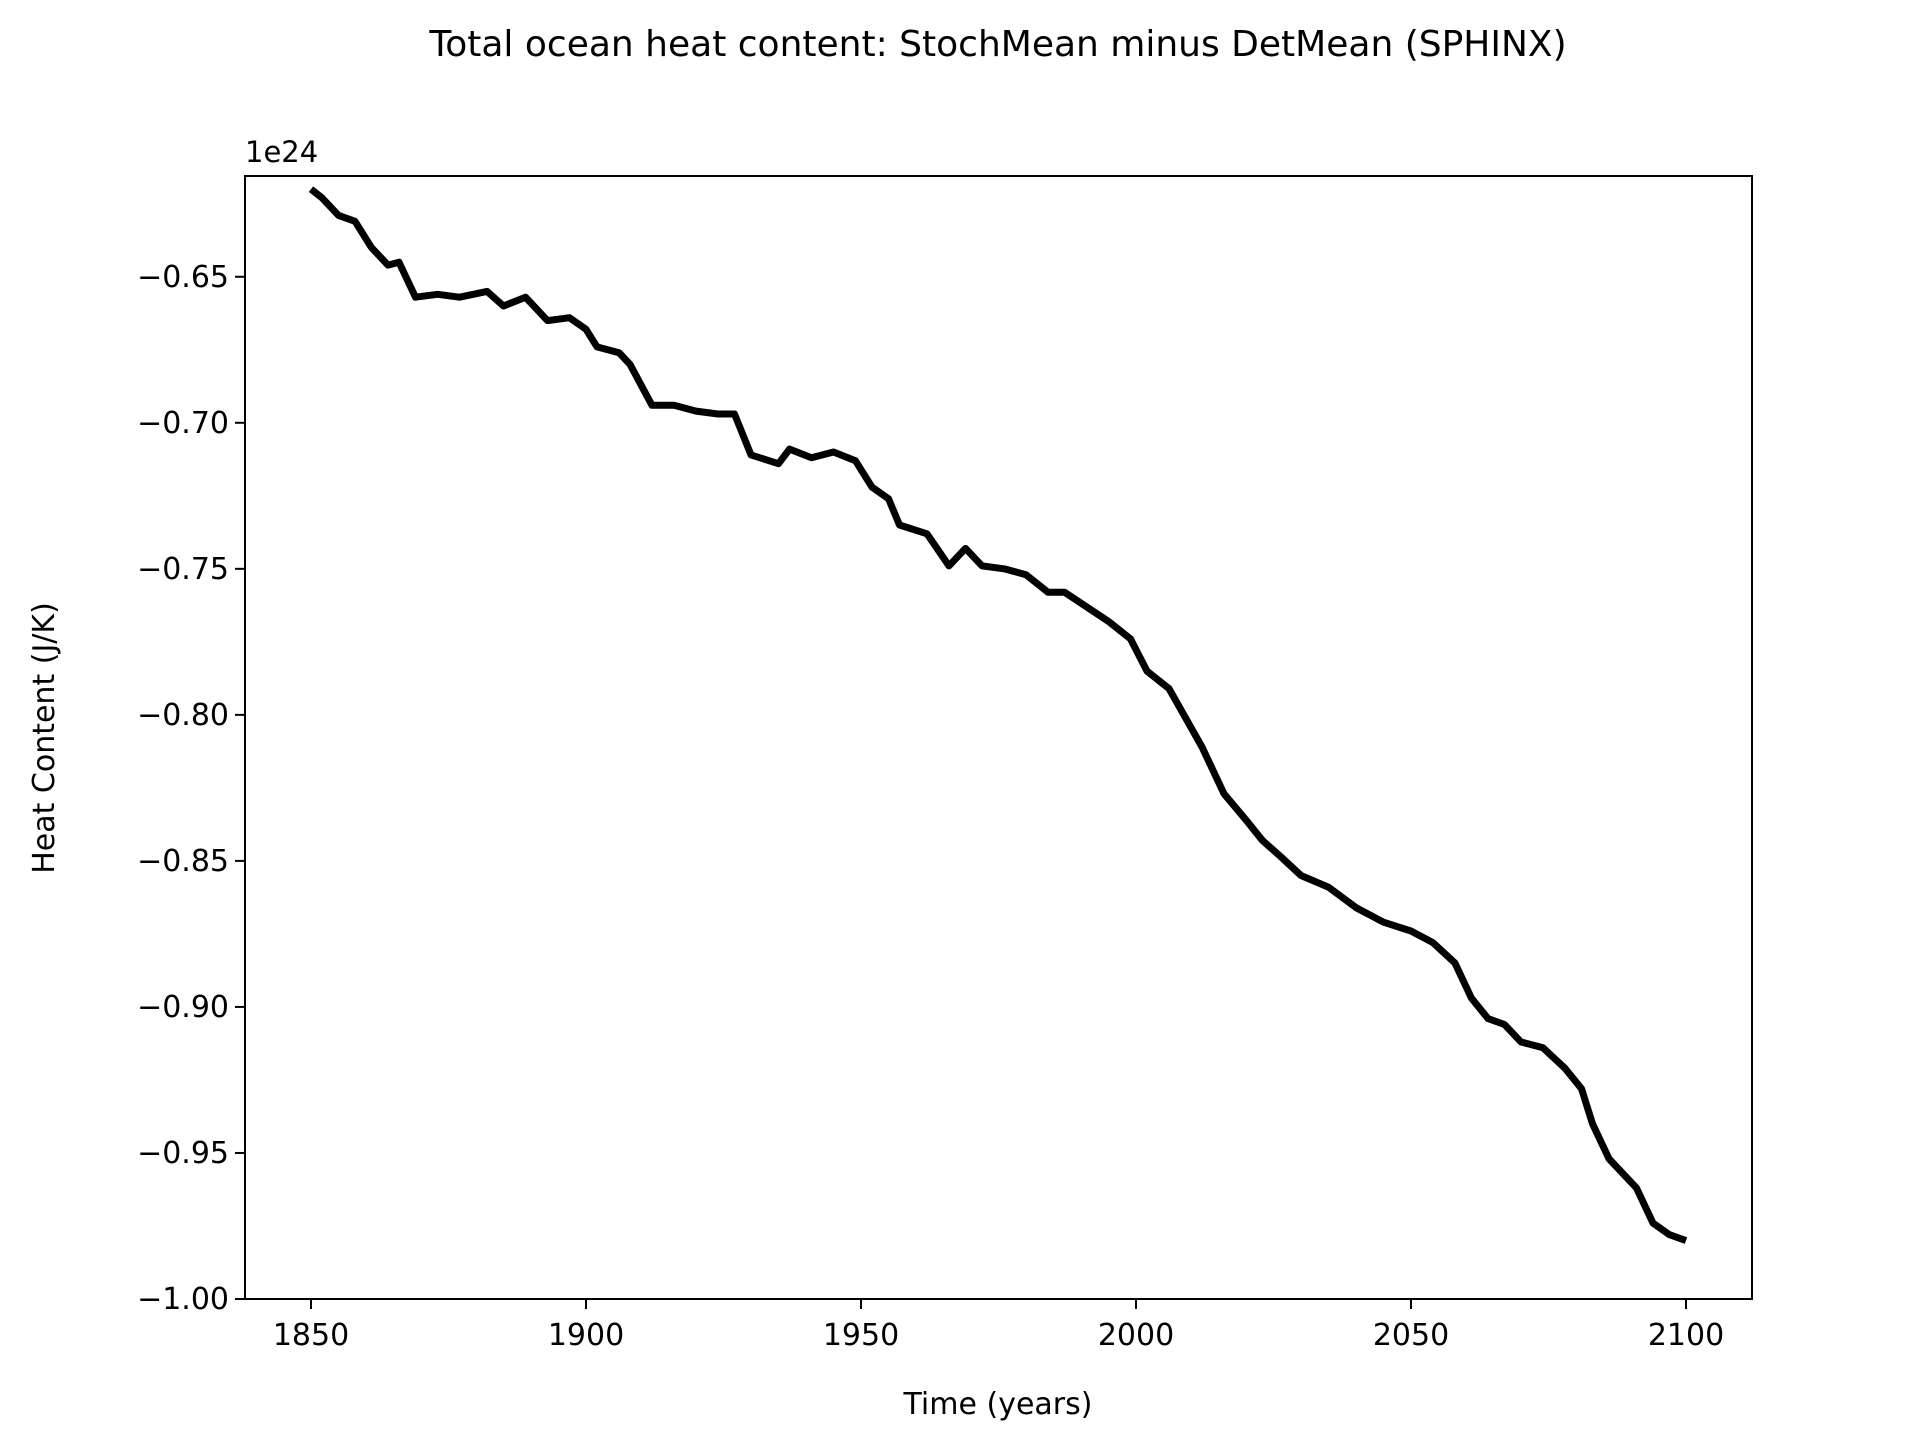 This screenshot has width=1920, height=1440. What do you see at coordinates (191, 788) in the screenshot?
I see `y-axis-ticks: −1.00 −0.95 −0.90 −0.85 −0.80 −0.75 −0.70 −0.65` at bounding box center [191, 788].